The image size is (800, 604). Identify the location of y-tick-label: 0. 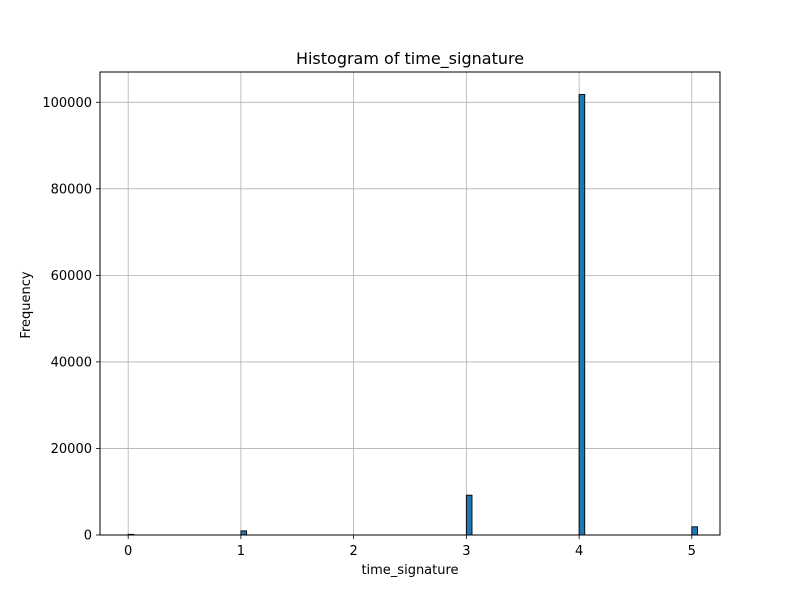
(88, 536).